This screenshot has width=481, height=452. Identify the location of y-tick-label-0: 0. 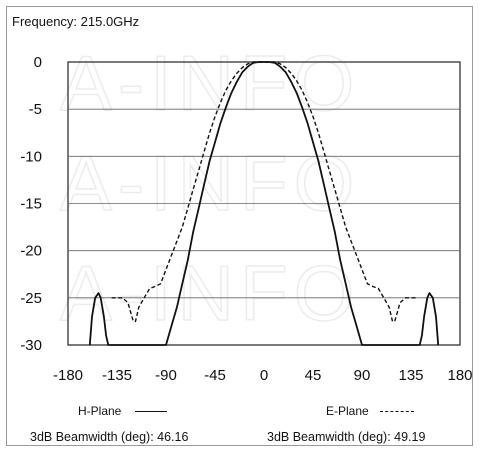
(38, 62).